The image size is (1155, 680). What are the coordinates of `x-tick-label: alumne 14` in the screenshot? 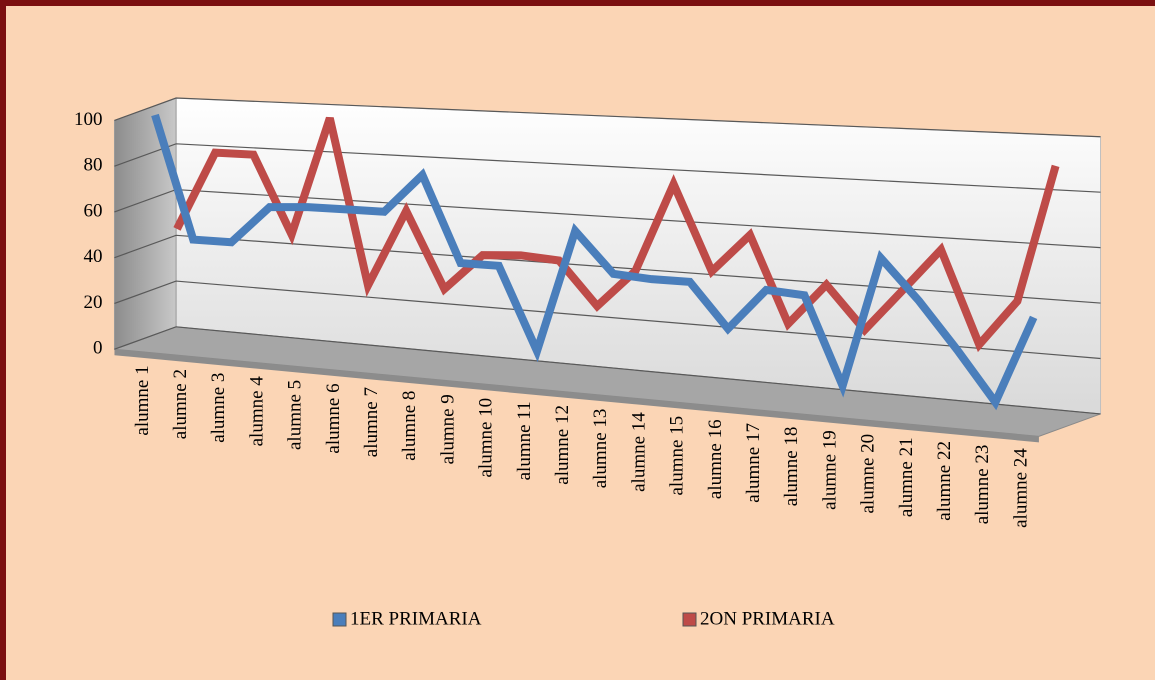 It's located at (638, 452).